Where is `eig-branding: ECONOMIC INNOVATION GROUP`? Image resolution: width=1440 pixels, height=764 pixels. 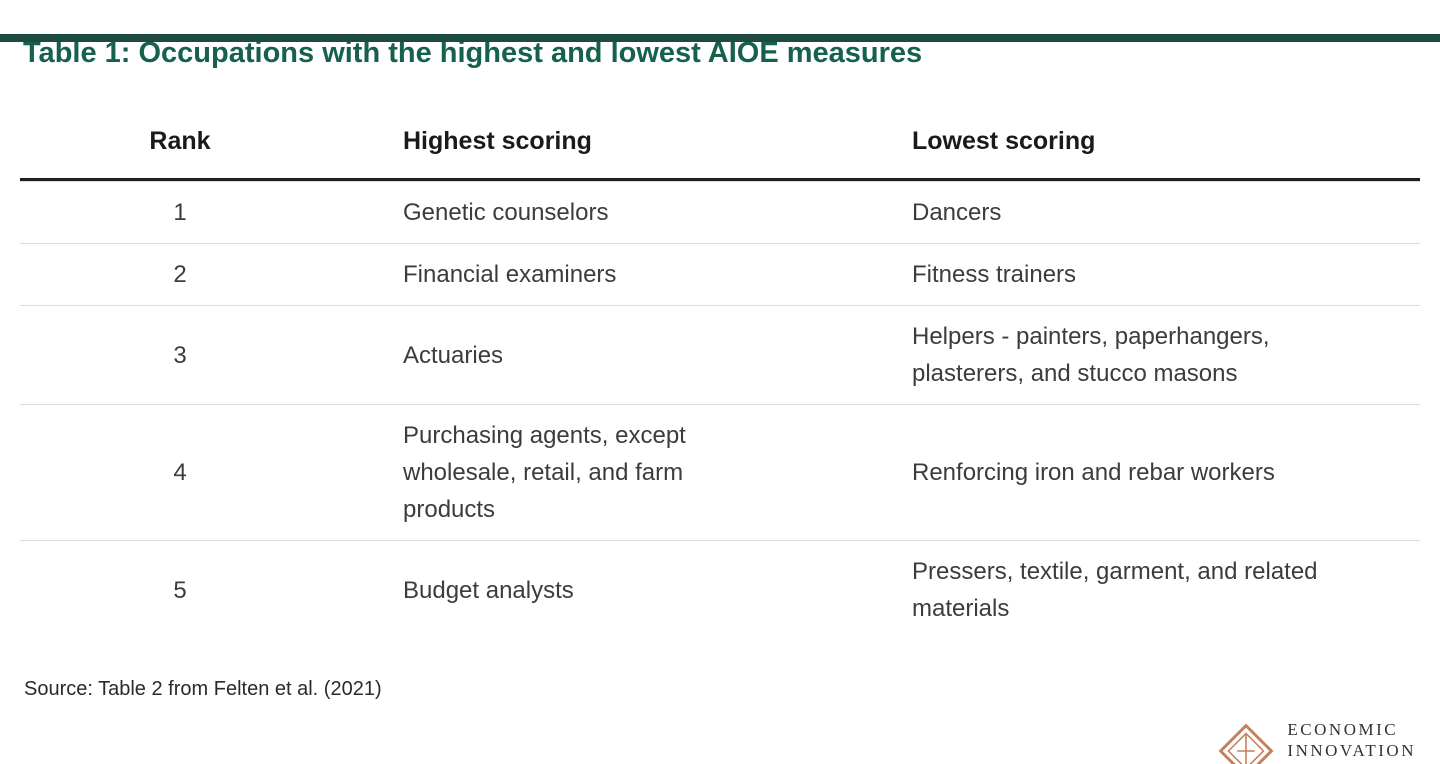
eig-branding: ECONOMIC INNOVATION GROUP is located at coordinates (1317, 741).